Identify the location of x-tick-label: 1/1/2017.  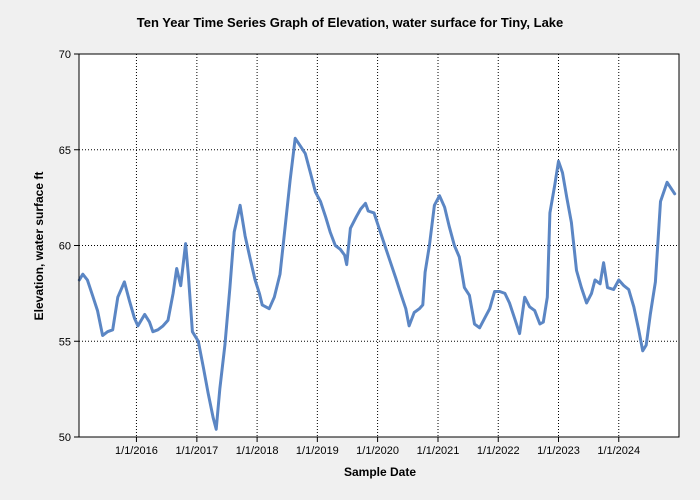
(196, 451).